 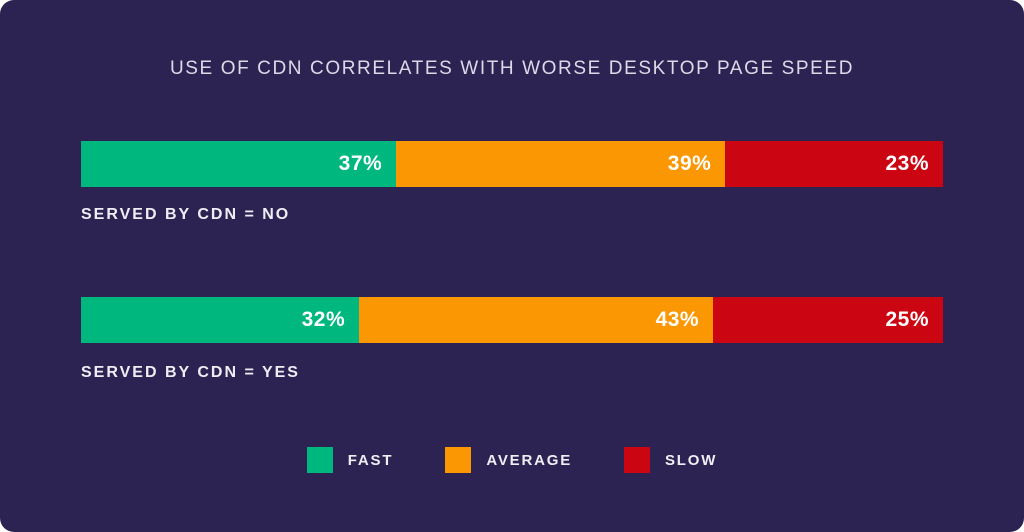 I want to click on legend-item-fast: FAST, so click(x=350, y=460).